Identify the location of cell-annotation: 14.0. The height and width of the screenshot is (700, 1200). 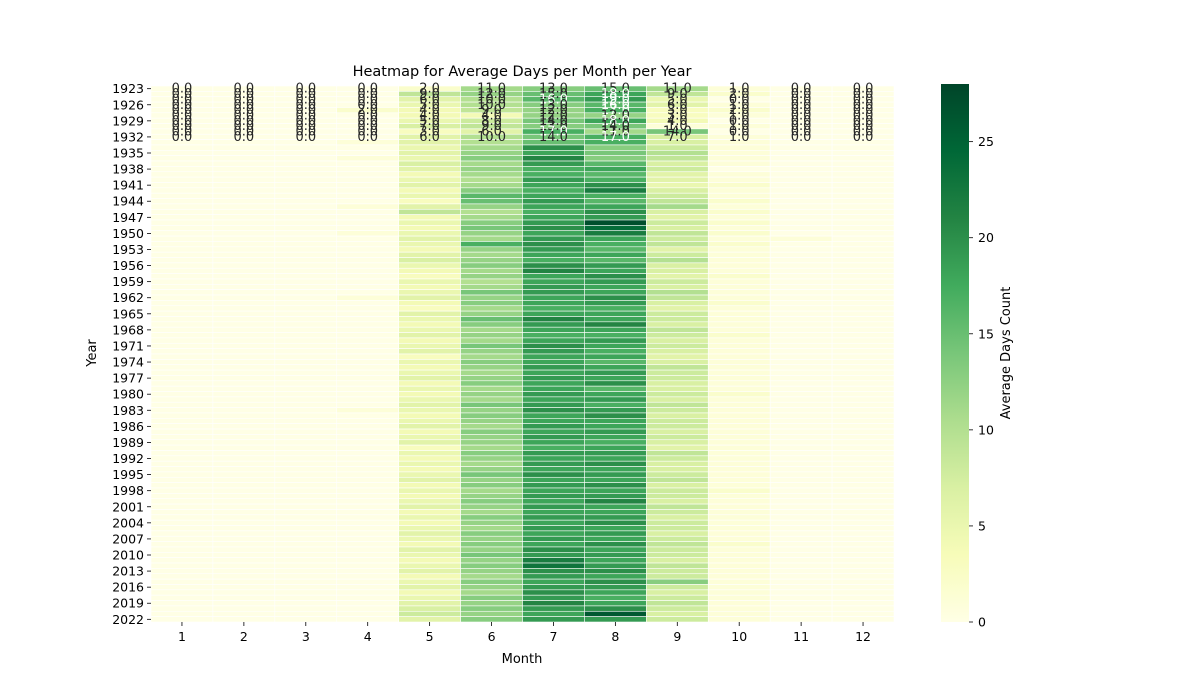
(615, 126).